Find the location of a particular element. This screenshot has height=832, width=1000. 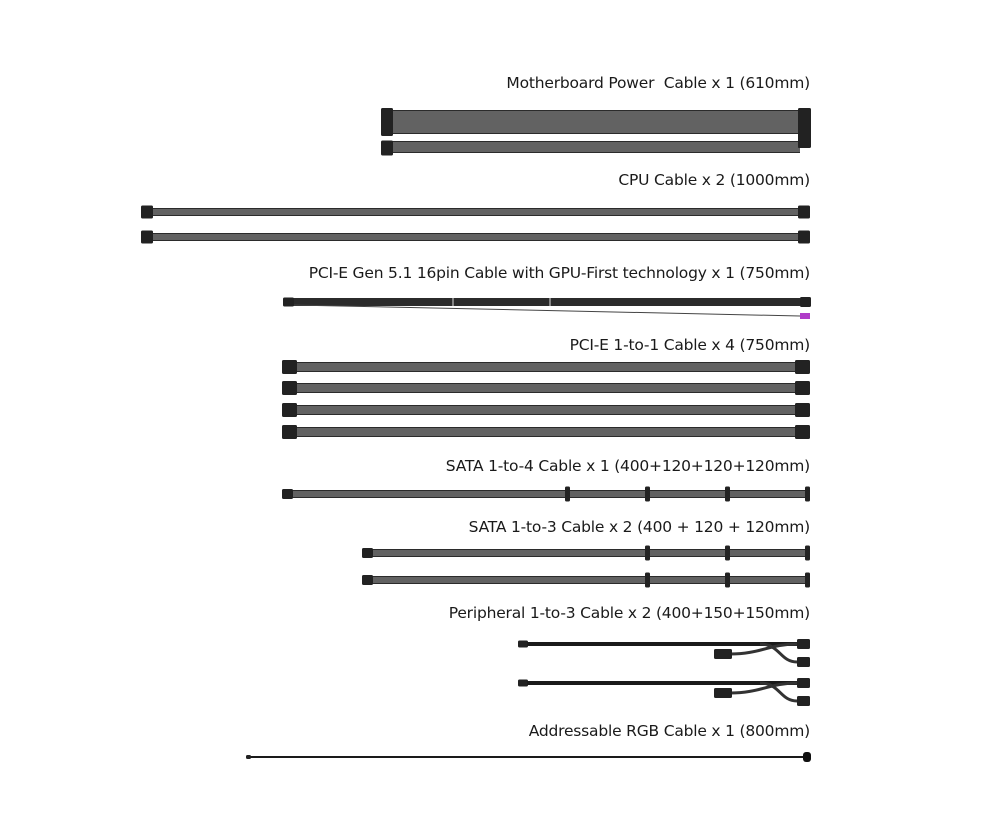

label-argb-cable: Addressable RGB Cable x 1 (800mm) is located at coordinates (669, 731).